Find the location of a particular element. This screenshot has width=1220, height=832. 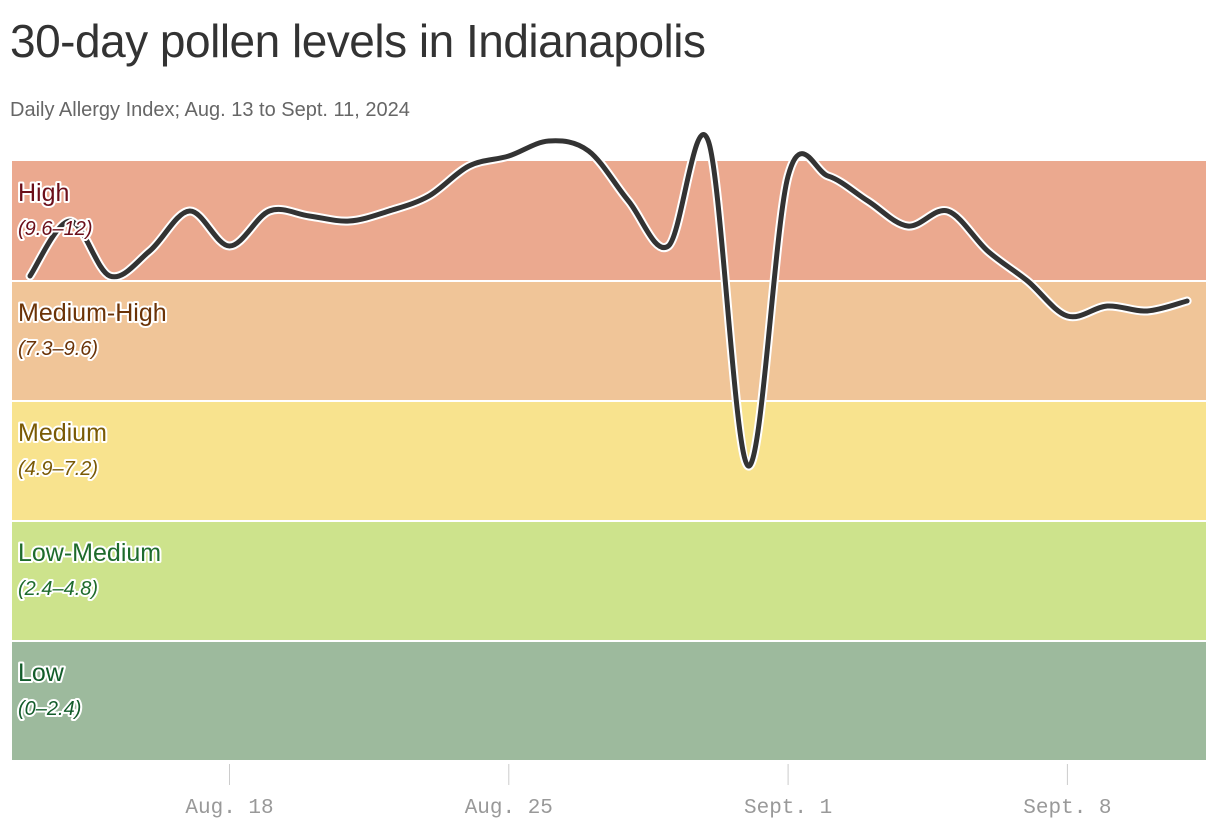

band-label: Low-Medium is located at coordinates (89, 553).